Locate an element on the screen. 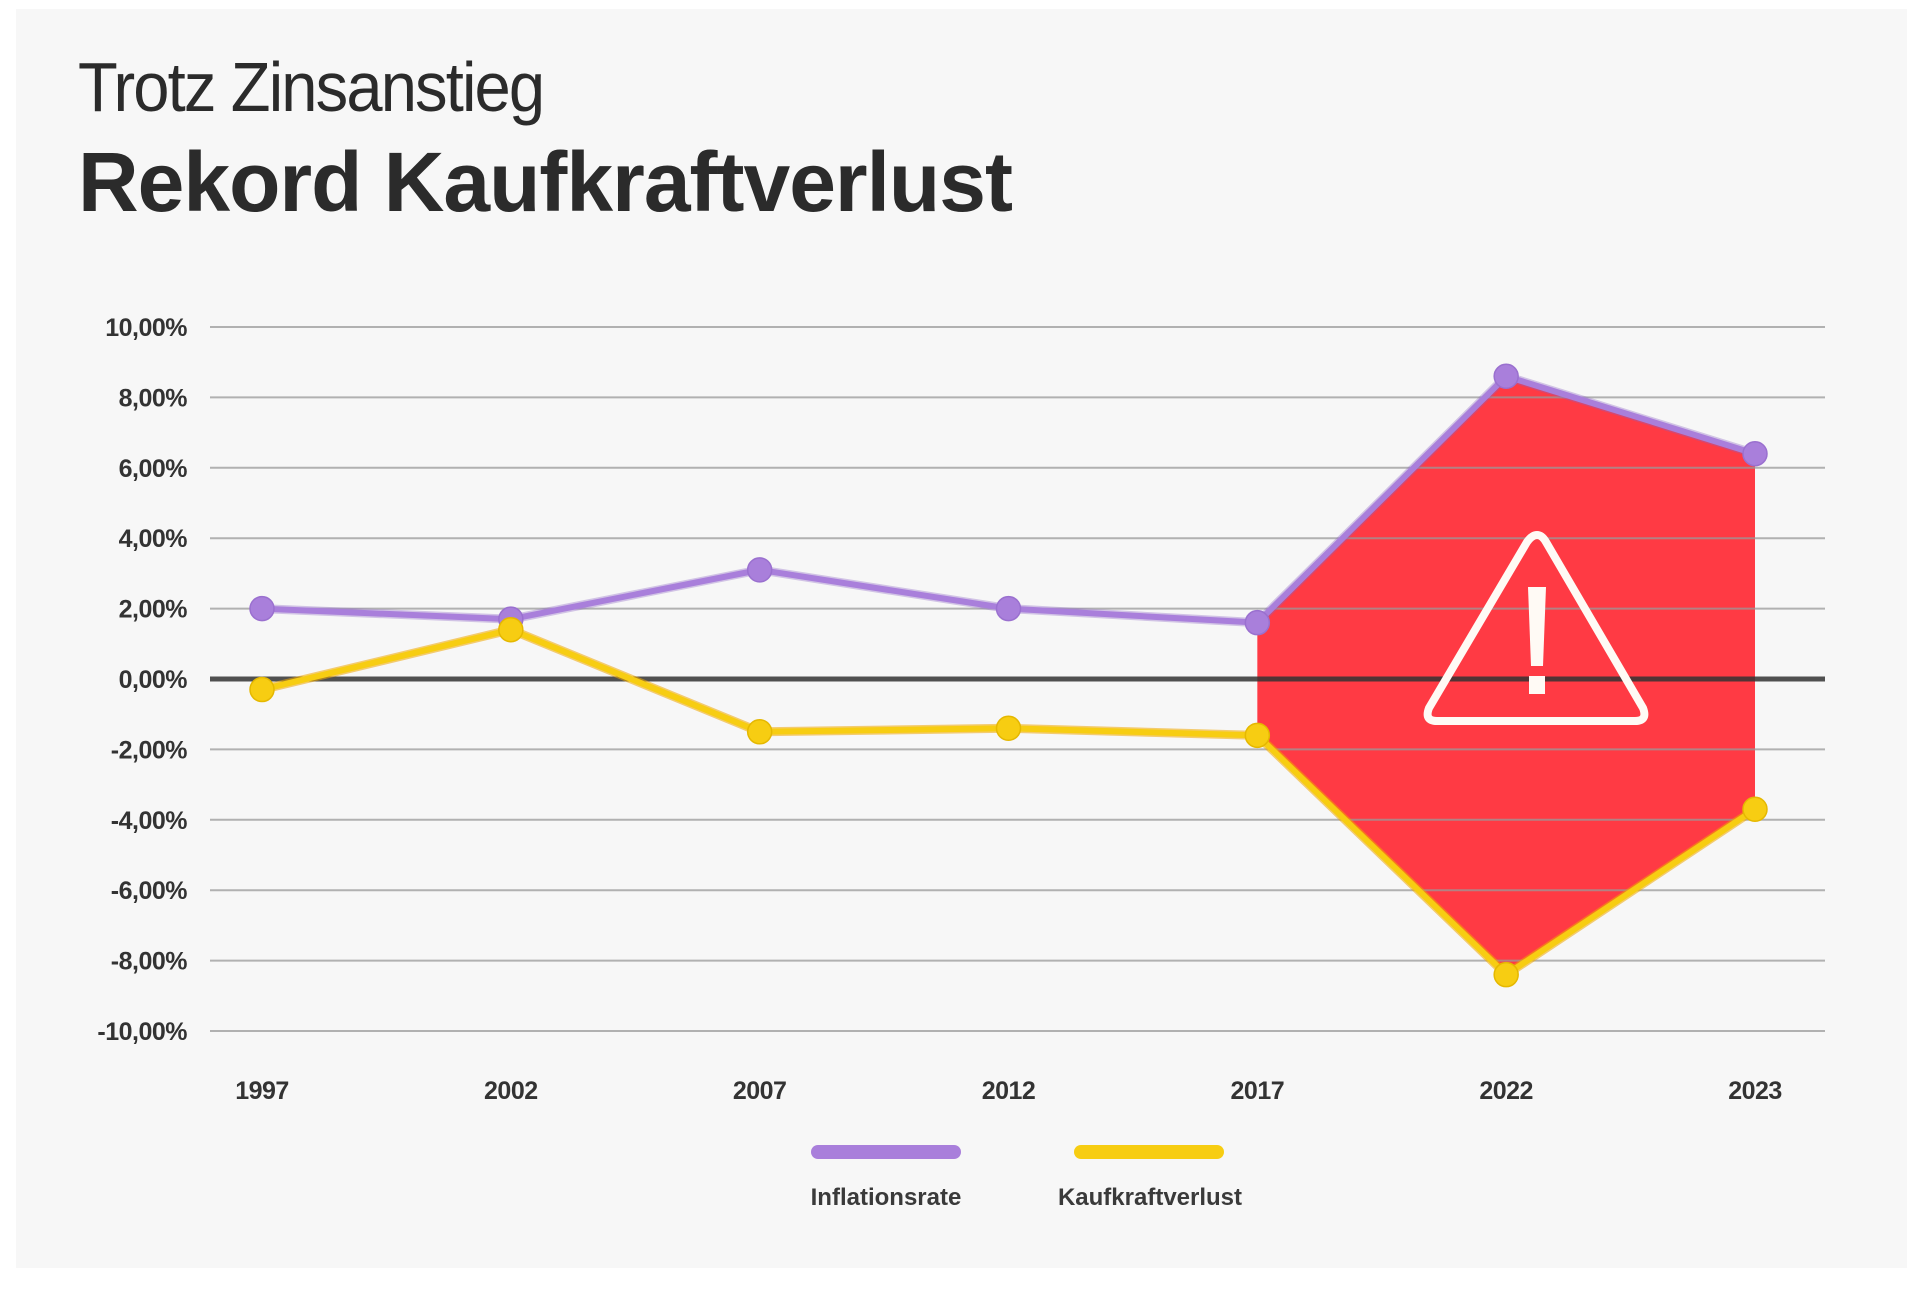 This screenshot has width=1920, height=1290. highlight-area is located at coordinates (1506, 675).